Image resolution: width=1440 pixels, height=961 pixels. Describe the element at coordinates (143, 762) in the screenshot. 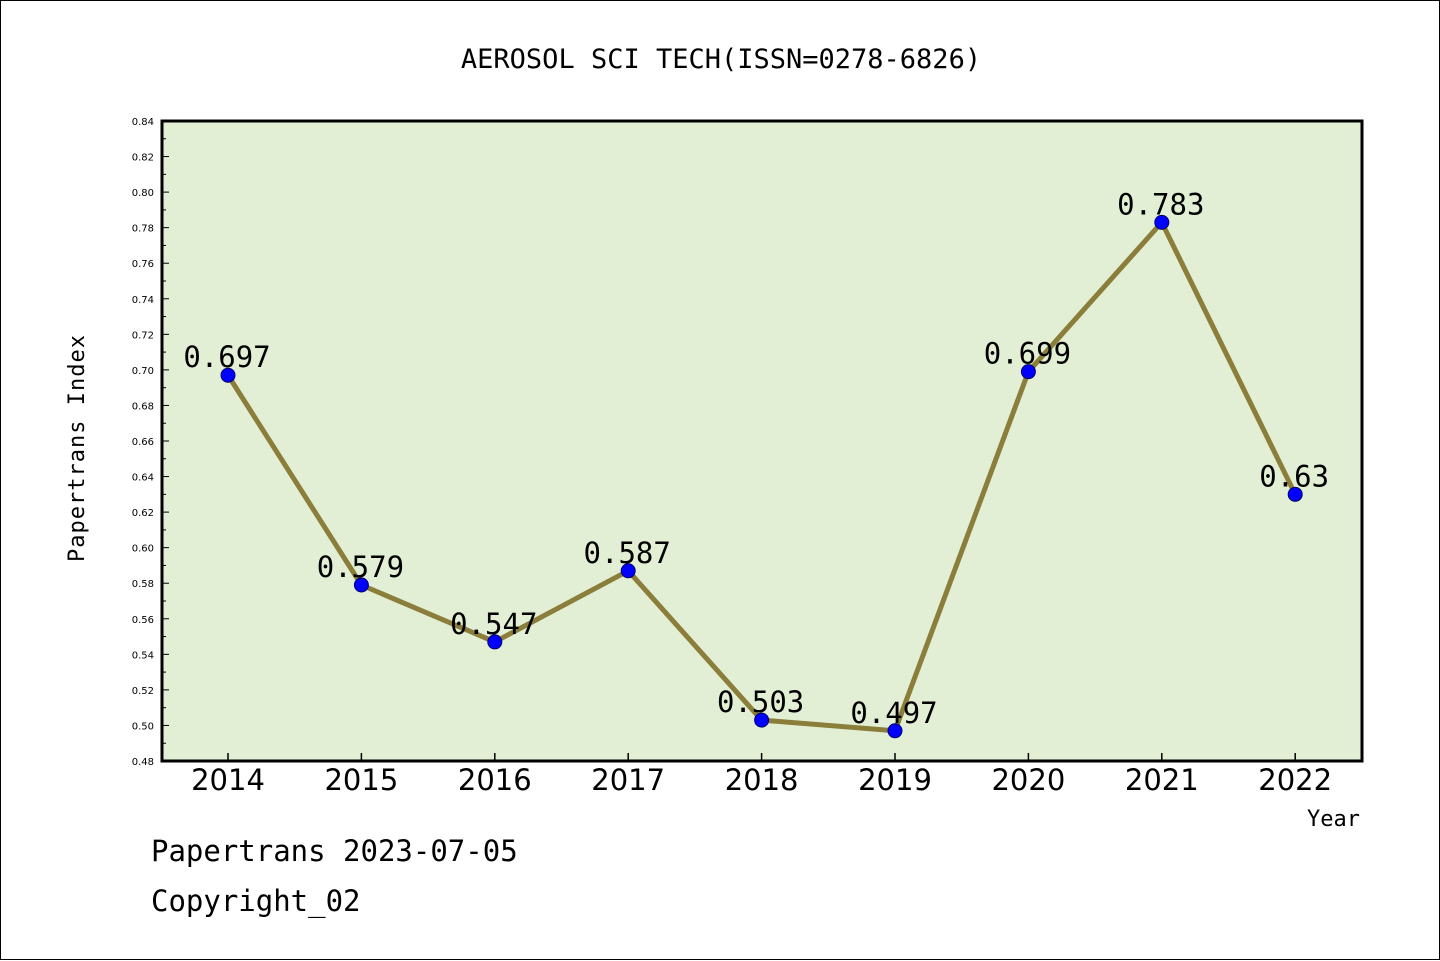

I see `y-tick-label: 0.48` at that location.